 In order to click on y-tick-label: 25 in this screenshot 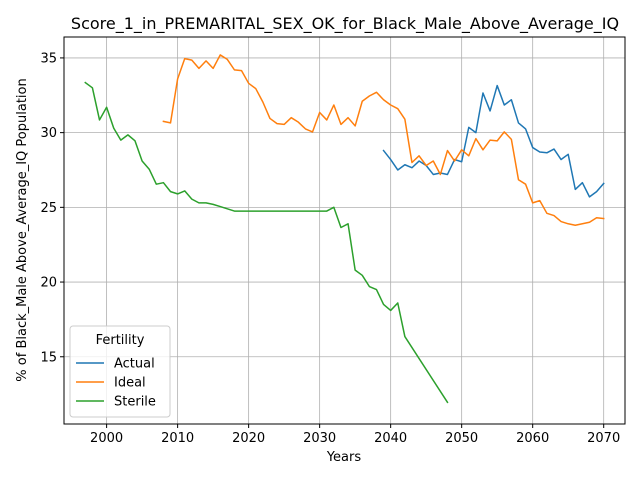, I will do `click(48, 208)`.